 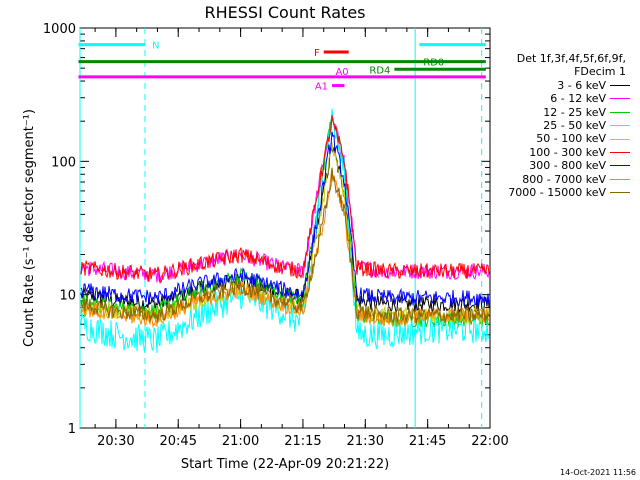 I want to click on x-tick-label: 21:30, so click(x=365, y=441).